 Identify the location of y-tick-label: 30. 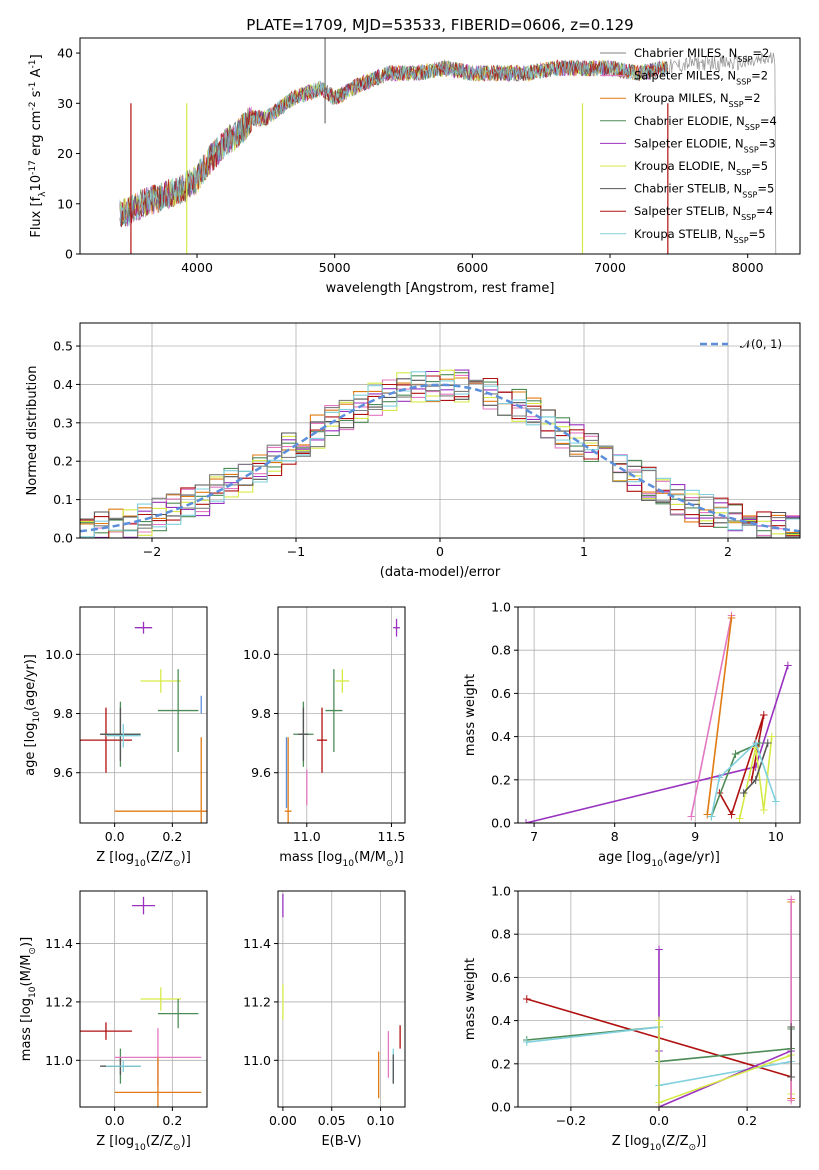
(65, 103).